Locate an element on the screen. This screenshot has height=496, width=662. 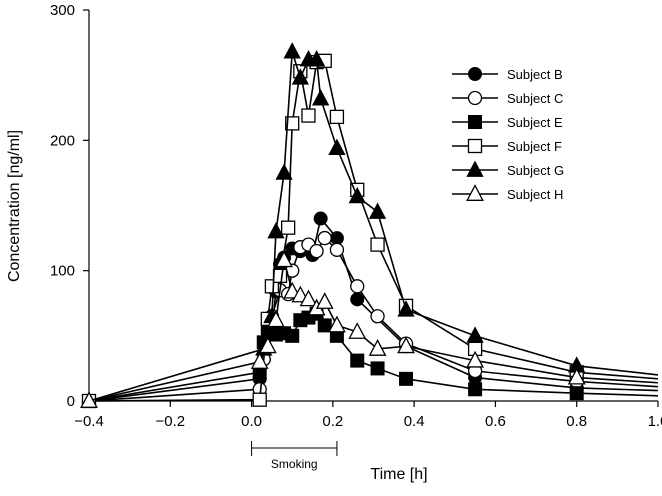
legend-item: Subject C is located at coordinates (507, 98).